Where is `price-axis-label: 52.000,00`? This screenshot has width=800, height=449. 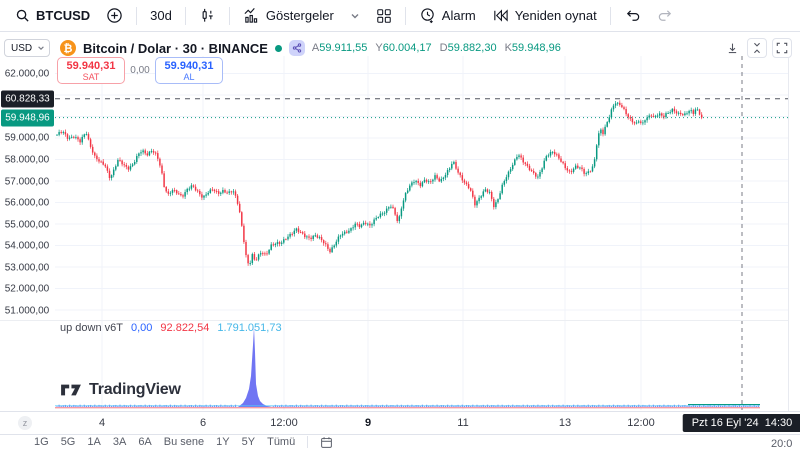 price-axis-label: 52.000,00 is located at coordinates (27, 289).